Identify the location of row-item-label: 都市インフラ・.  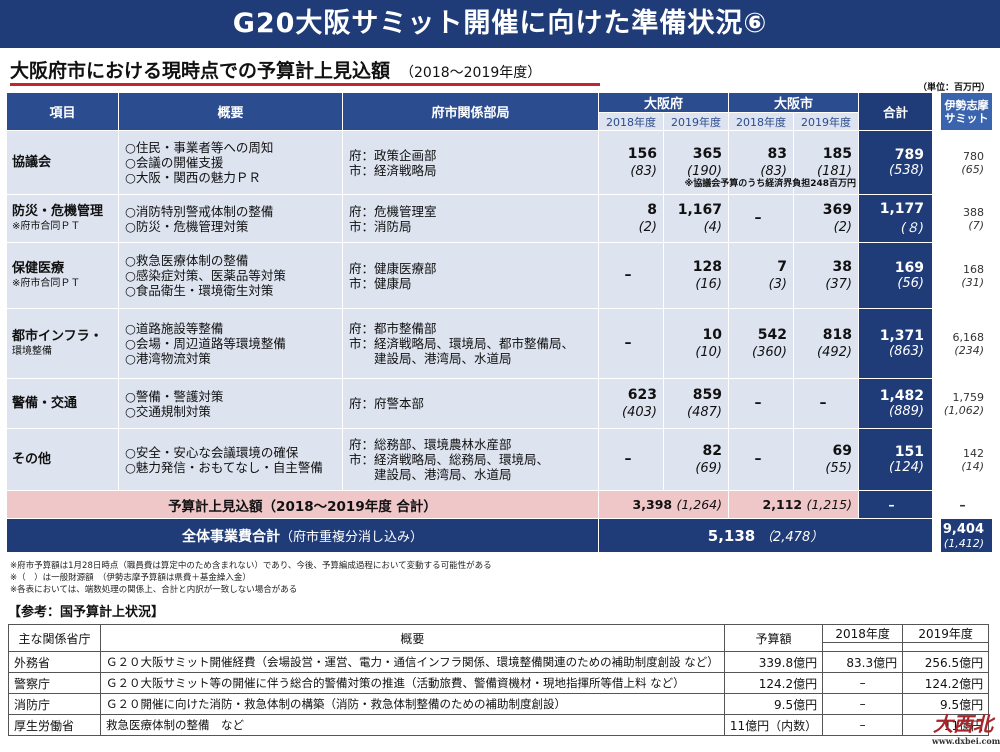
(57, 336).